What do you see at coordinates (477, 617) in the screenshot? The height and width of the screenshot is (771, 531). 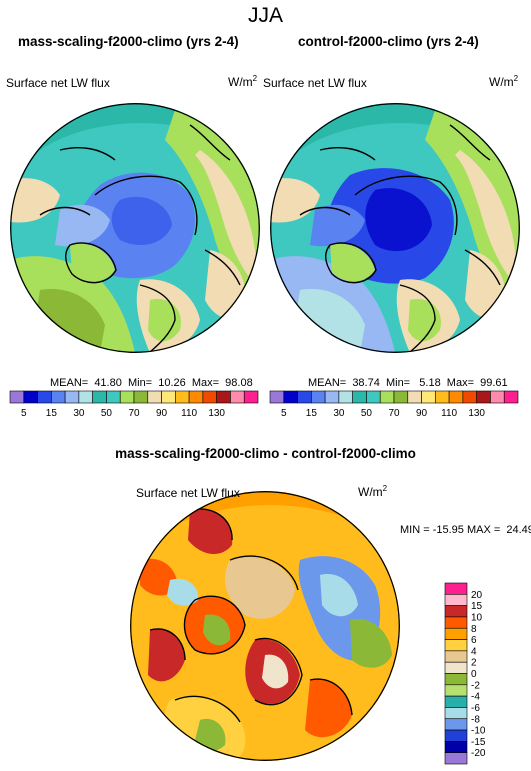 I see `colorbar-tick-label: 10` at bounding box center [477, 617].